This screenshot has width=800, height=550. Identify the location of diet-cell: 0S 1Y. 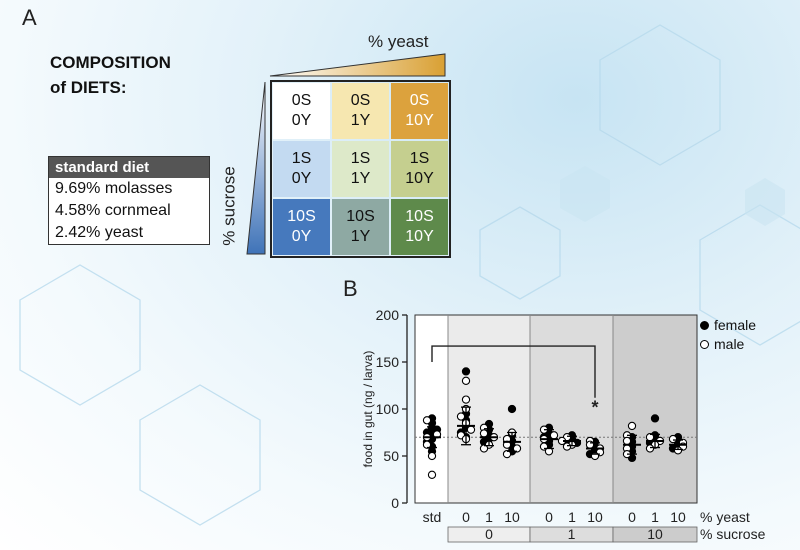
(360, 111).